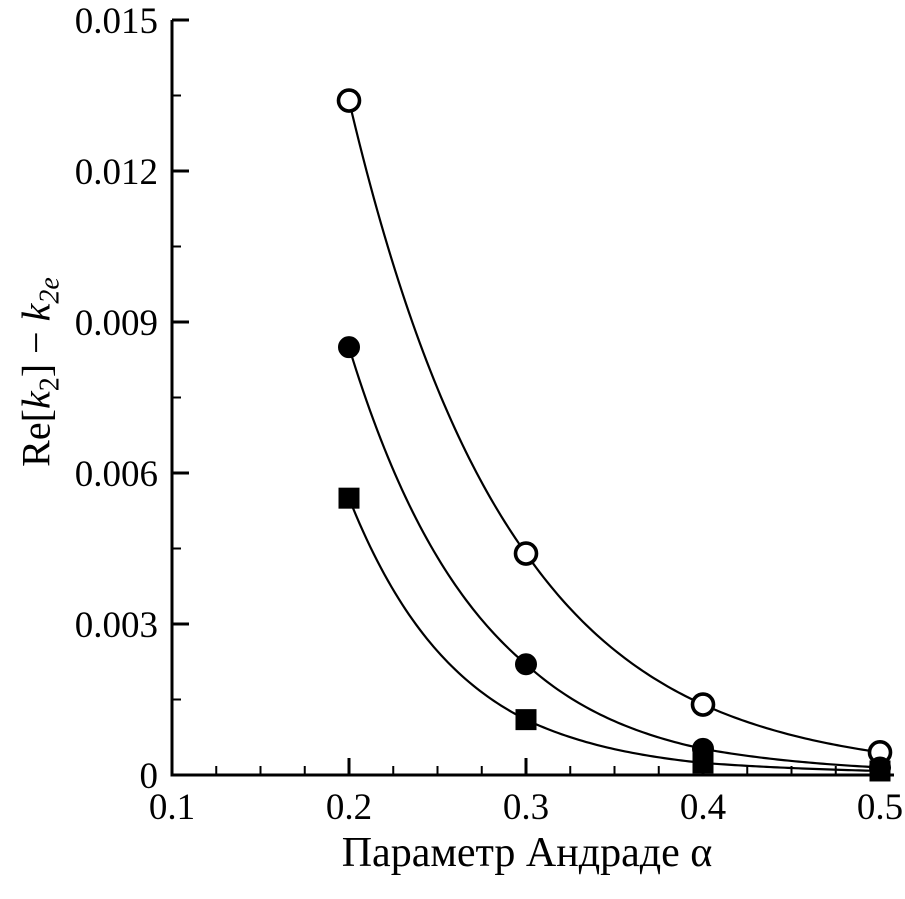  What do you see at coordinates (116, 474) in the screenshot?
I see `y-tick-label: 0.006` at bounding box center [116, 474].